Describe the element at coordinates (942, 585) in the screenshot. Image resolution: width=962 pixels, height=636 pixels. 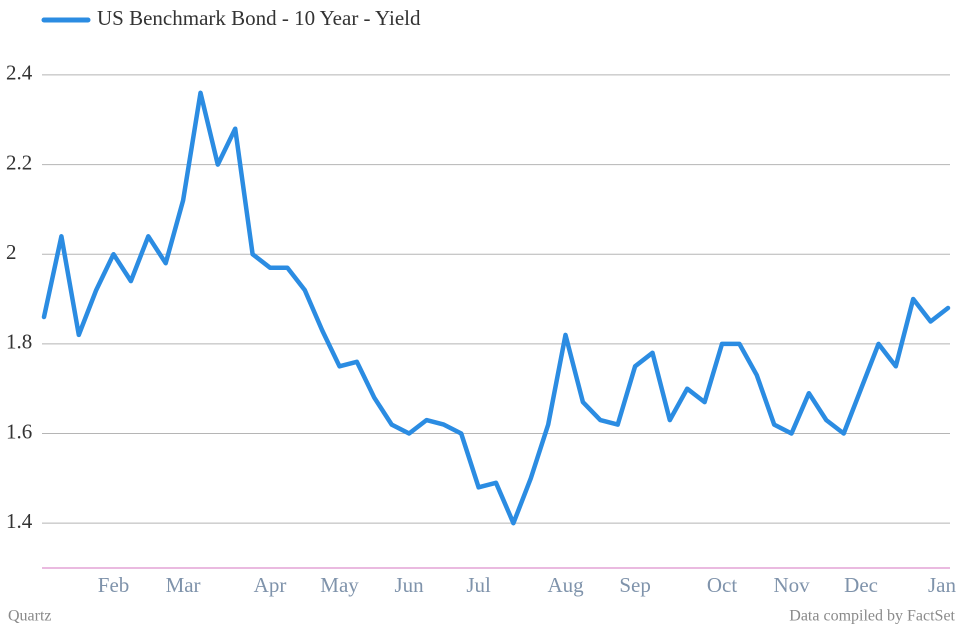
I see `x-tick-label: Jan` at that location.